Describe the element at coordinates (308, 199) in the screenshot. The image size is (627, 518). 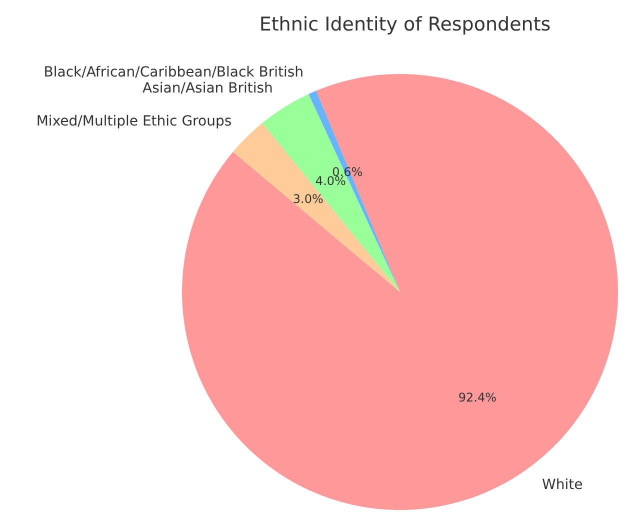
I see `data-label: 3.0%` at that location.